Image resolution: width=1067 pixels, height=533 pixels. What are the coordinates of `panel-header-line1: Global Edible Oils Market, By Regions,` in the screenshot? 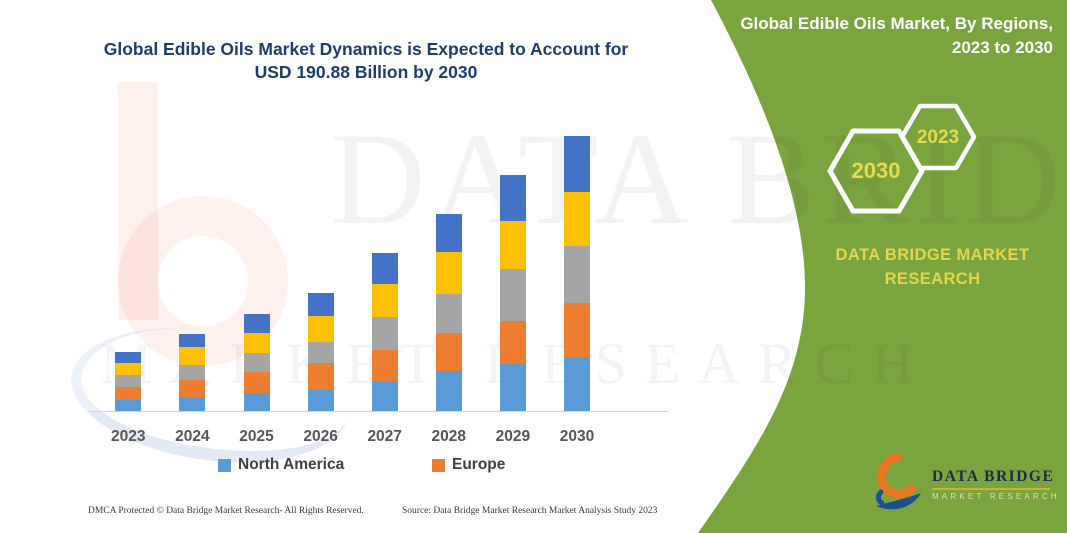 It's located at (896, 23).